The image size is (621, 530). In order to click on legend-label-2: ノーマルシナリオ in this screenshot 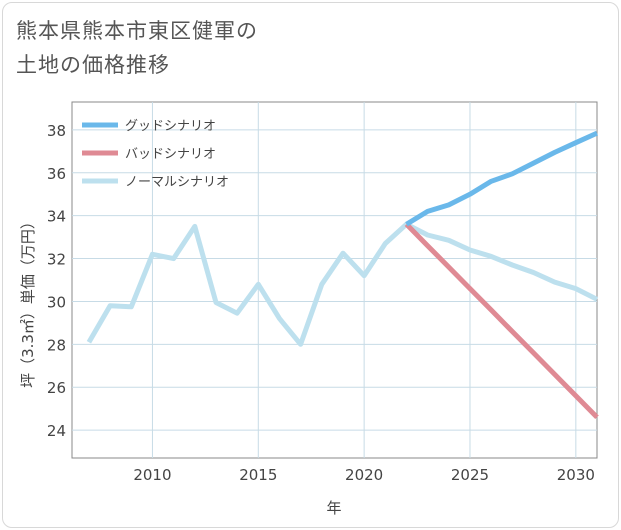, I will do `click(177, 182)`.